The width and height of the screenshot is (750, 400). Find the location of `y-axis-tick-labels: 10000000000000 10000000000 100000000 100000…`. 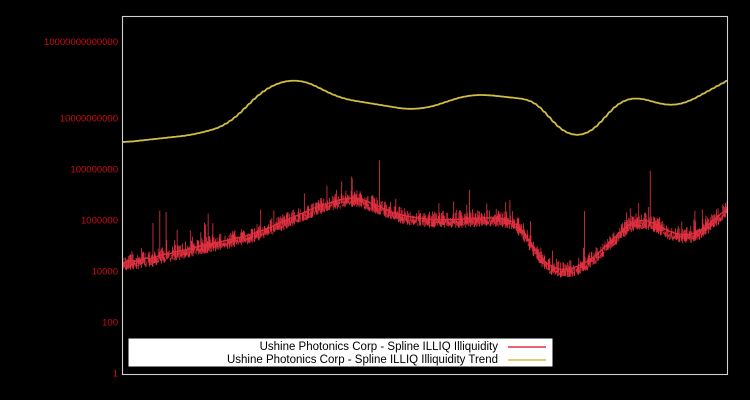

y-axis-tick-labels: 10000000000000 10000000000 100000000 100000… is located at coordinates (81, 208).